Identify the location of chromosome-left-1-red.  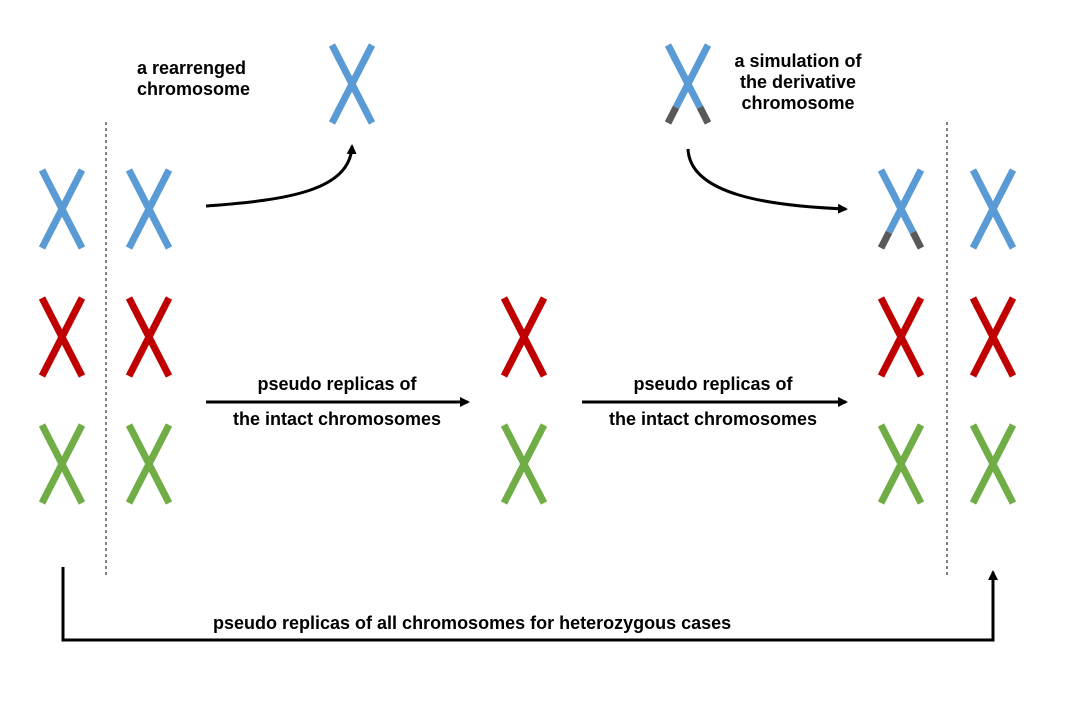
(62, 337).